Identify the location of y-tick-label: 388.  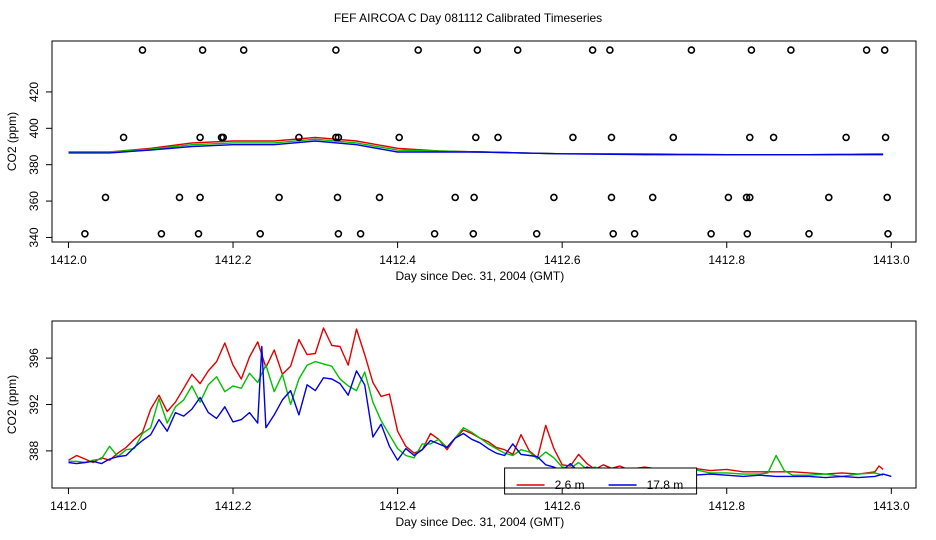
(34, 451).